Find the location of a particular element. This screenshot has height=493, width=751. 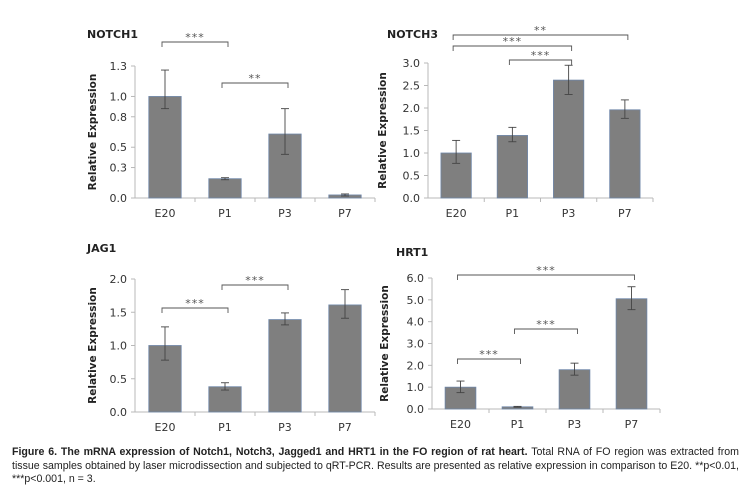

y-tick-label: 4.0 is located at coordinates (416, 322).